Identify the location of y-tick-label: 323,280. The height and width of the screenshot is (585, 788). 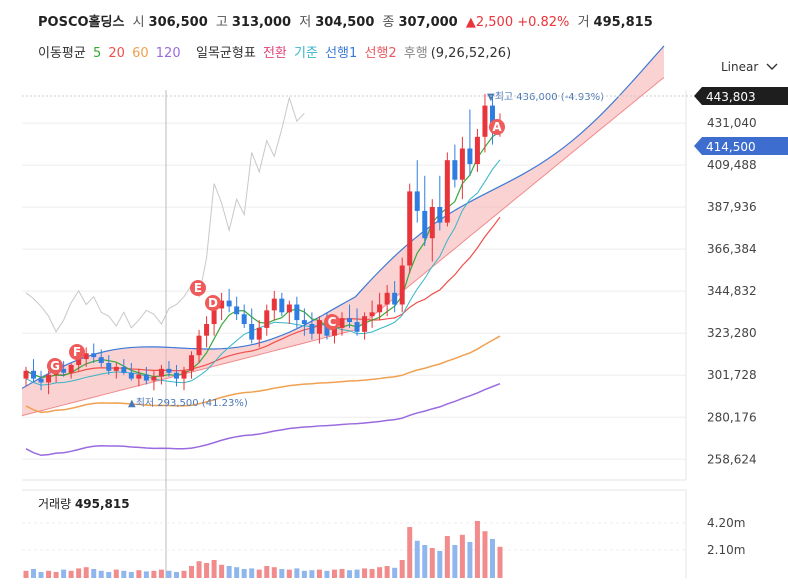
(732, 333).